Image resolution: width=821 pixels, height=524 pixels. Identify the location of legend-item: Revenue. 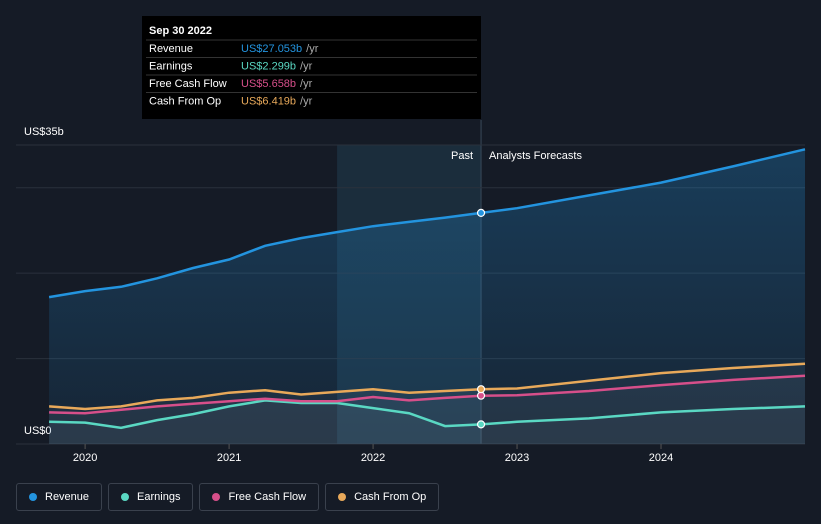
(59, 497).